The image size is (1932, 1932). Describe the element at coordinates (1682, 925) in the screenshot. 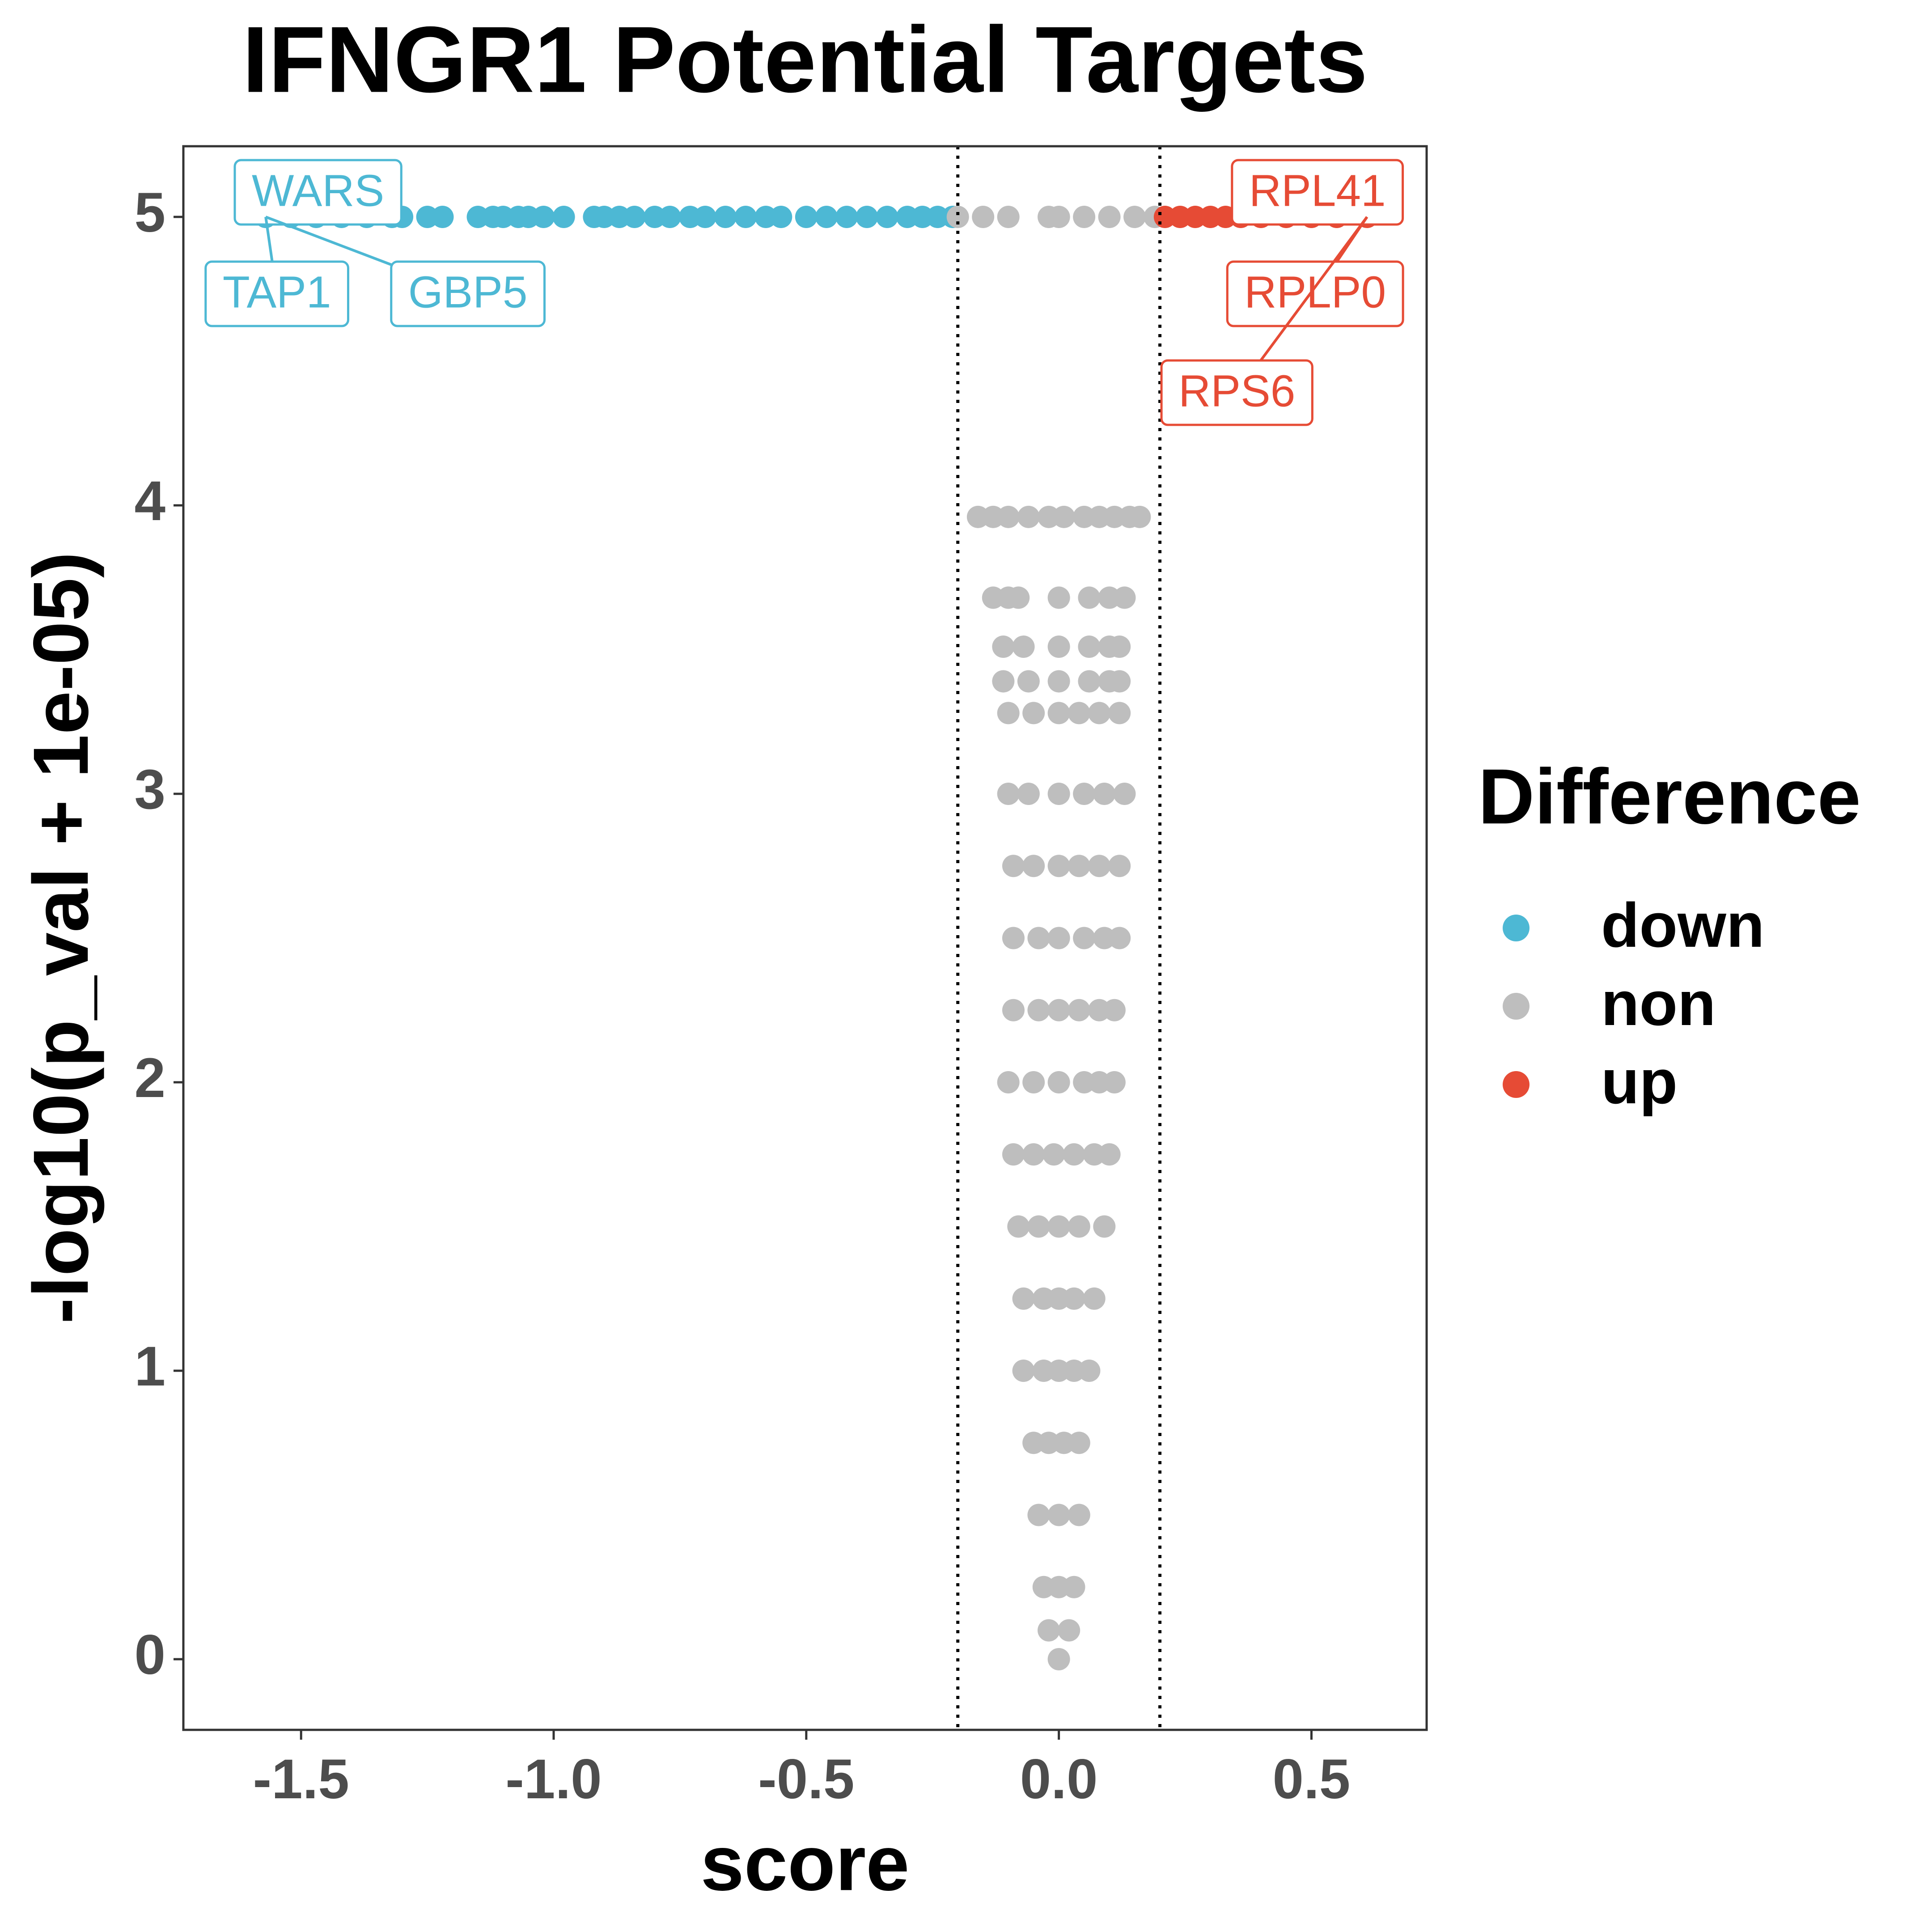

I see `legend-label: down` at that location.